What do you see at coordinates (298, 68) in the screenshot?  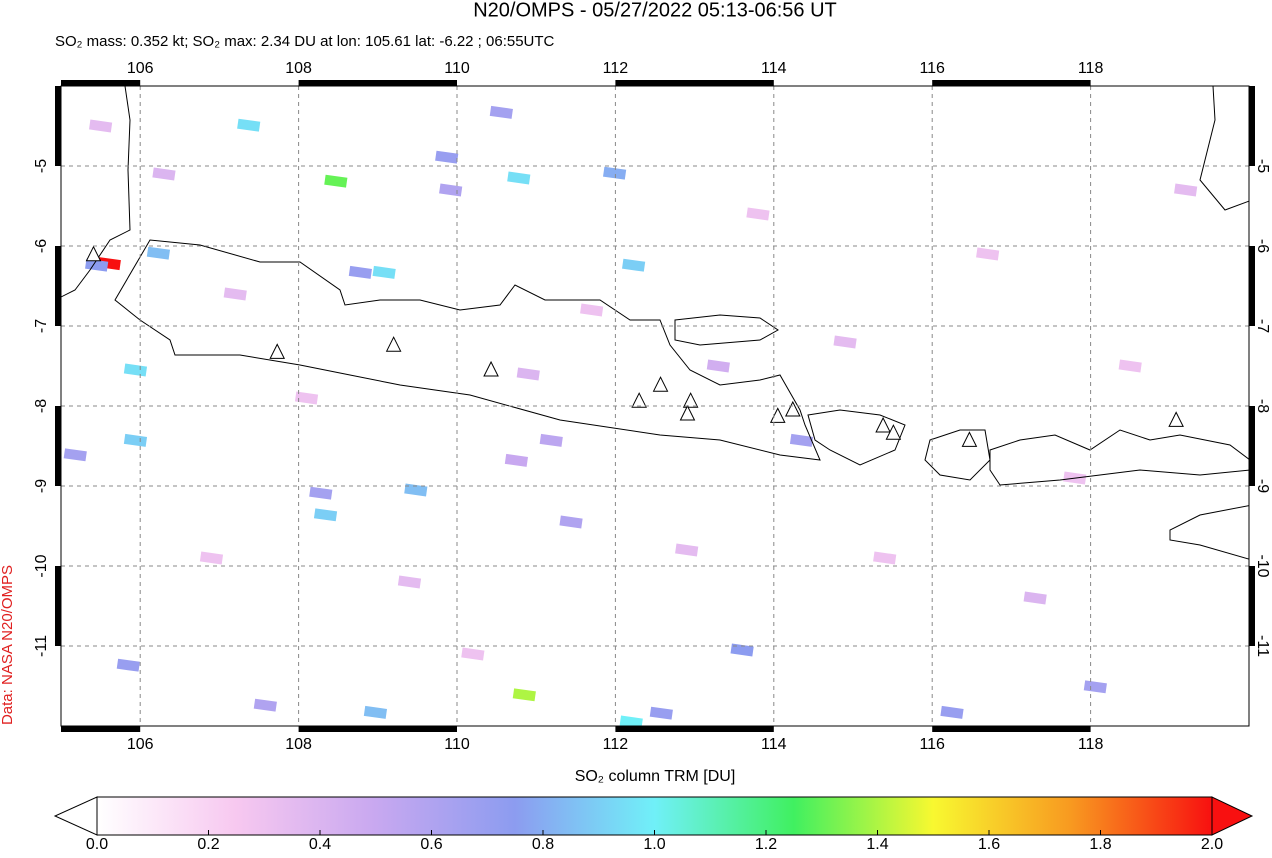 I see `x-tick-label-top: 108` at bounding box center [298, 68].